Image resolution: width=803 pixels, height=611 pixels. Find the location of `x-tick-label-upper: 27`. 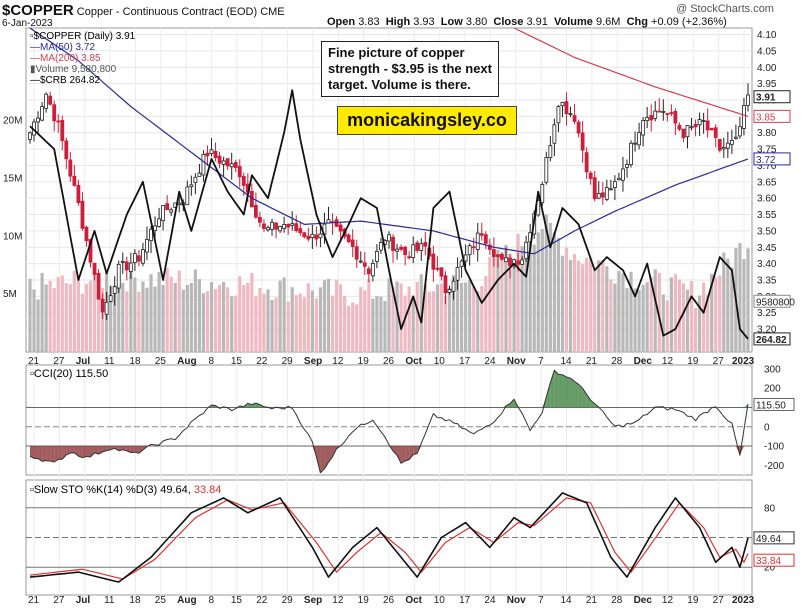

x-tick-label-upper: 27 is located at coordinates (719, 361).